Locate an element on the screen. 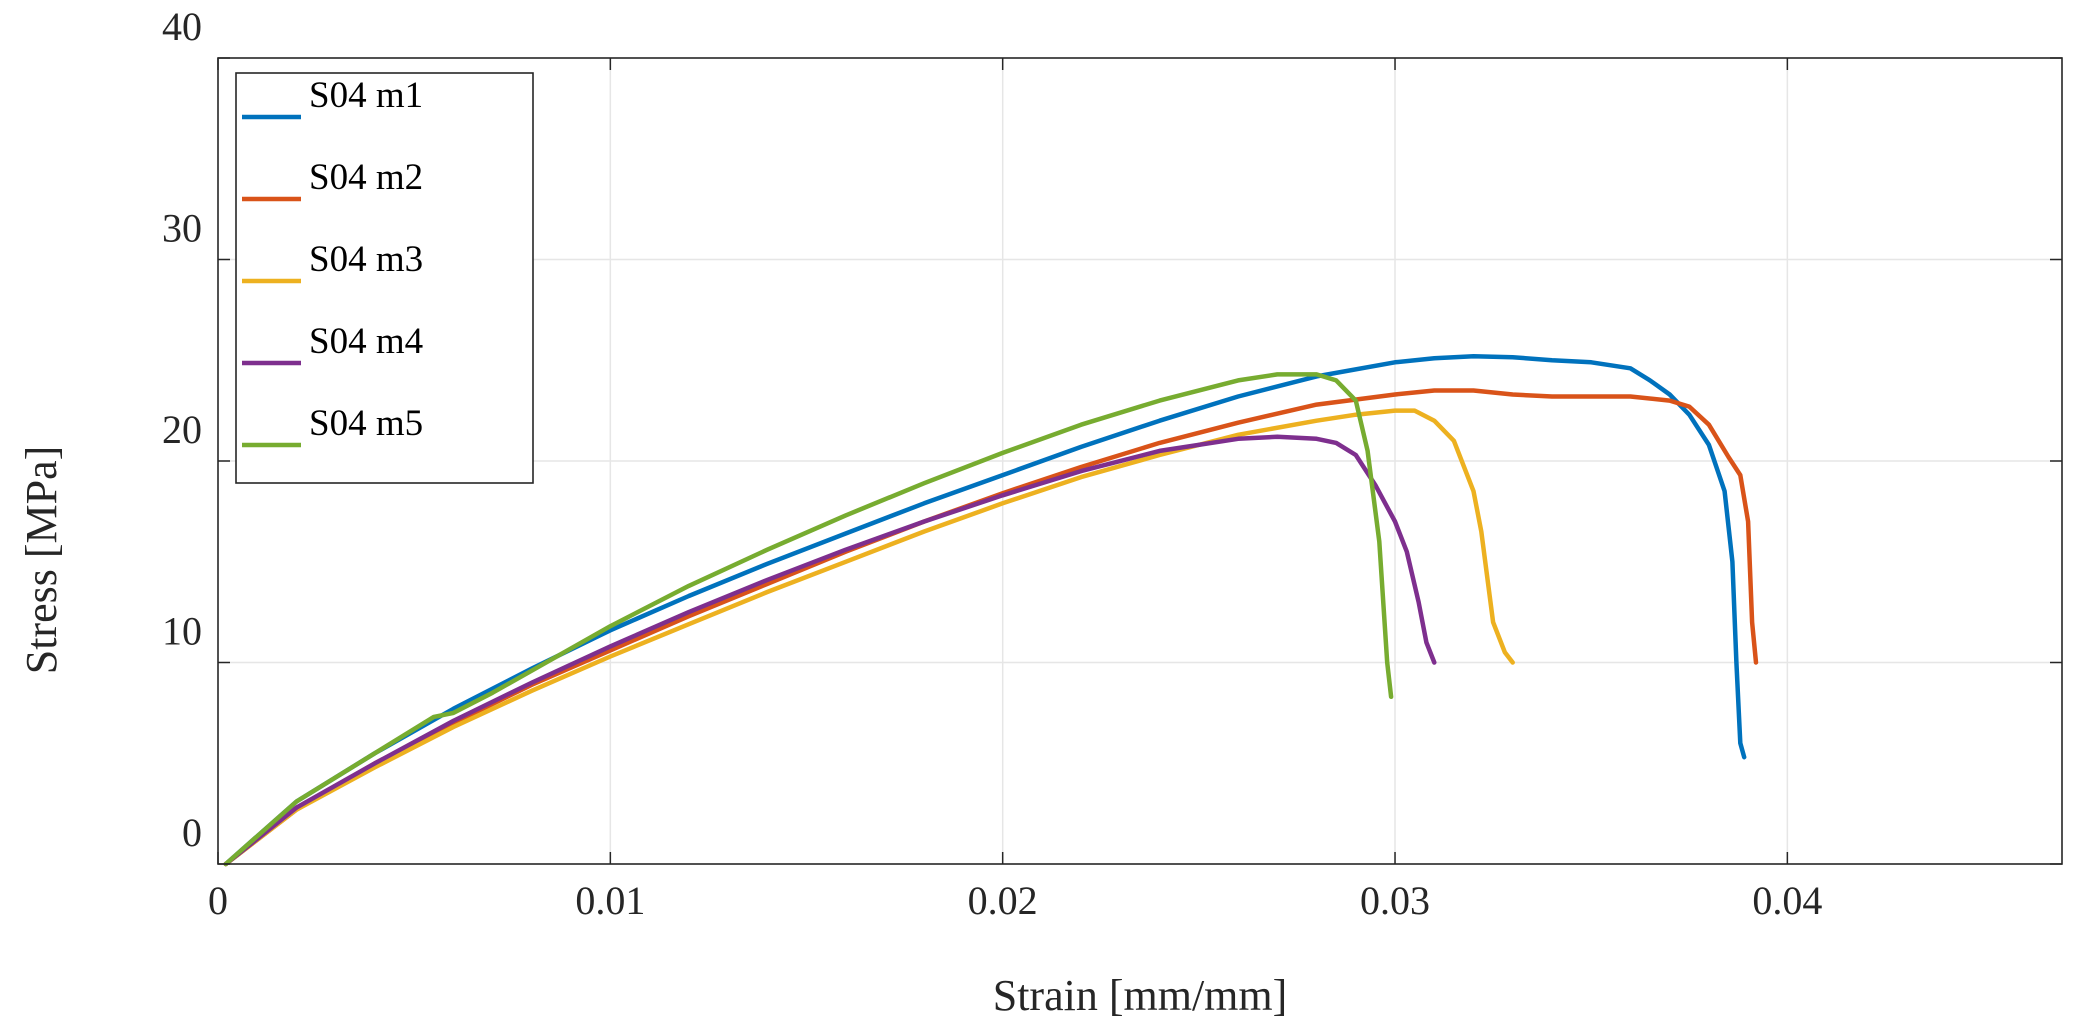 The height and width of the screenshot is (1034, 2075). x-tick-label: 0.02 is located at coordinates (1003, 900).